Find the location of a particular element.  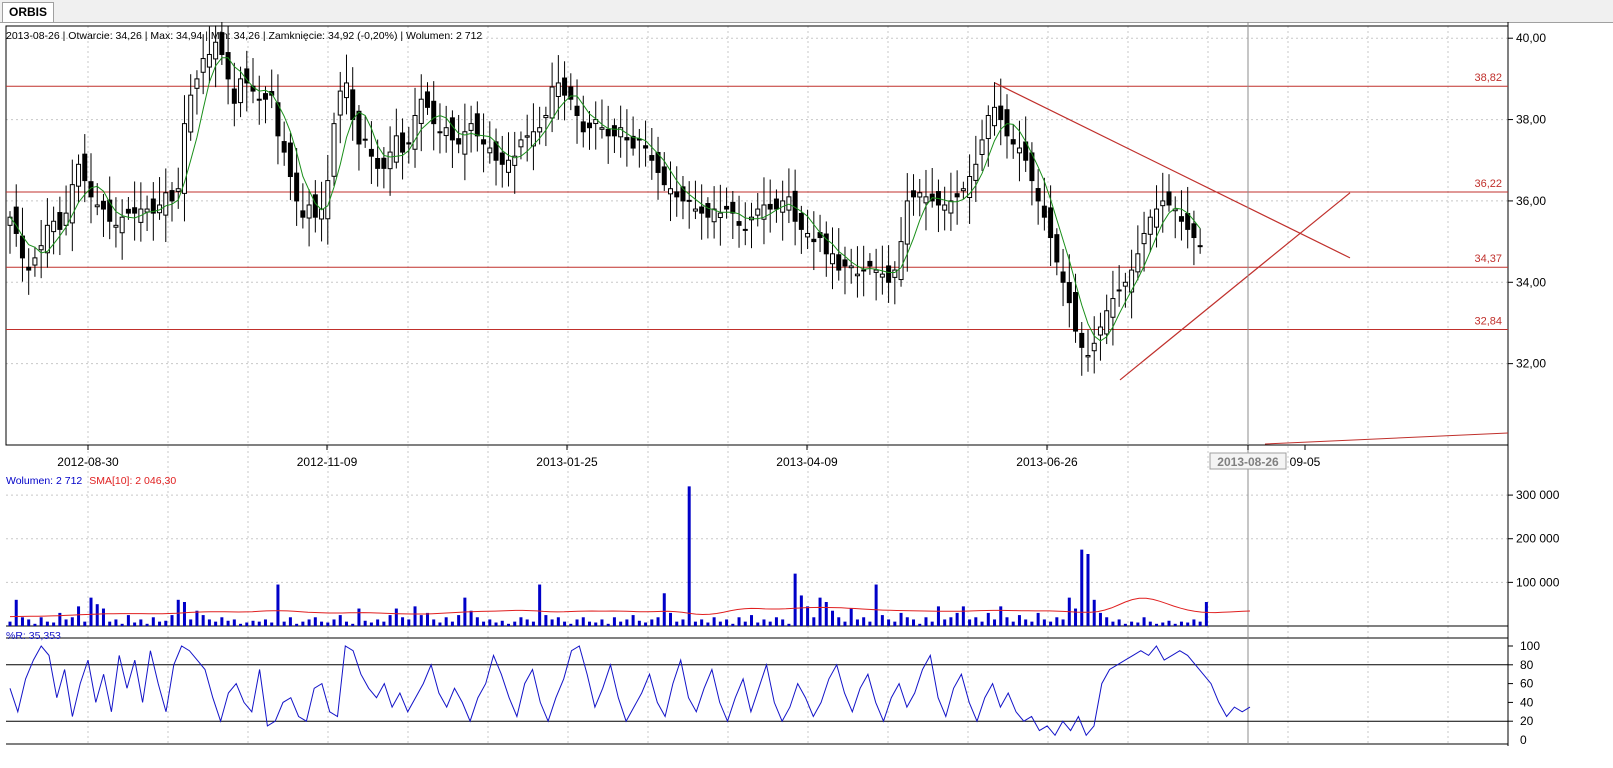

cursor-date-label: 2013-08-26 is located at coordinates (1248, 462).